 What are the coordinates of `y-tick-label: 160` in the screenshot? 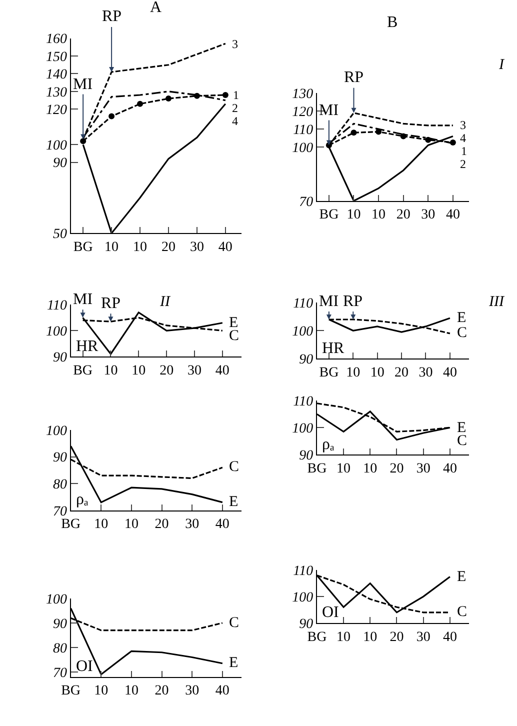 It's located at (56, 40).